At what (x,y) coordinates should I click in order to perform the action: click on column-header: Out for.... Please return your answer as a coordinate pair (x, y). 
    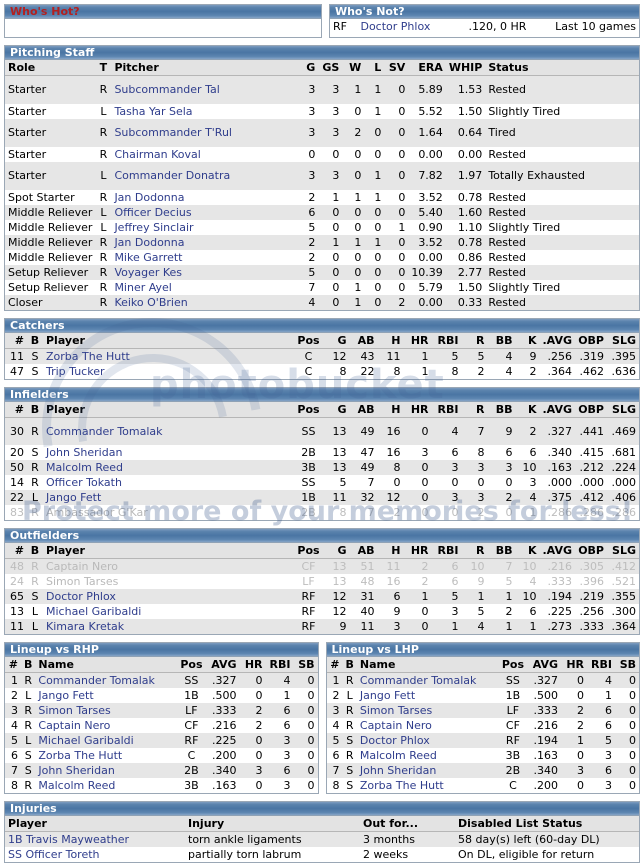
    Looking at the image, I should click on (407, 824).